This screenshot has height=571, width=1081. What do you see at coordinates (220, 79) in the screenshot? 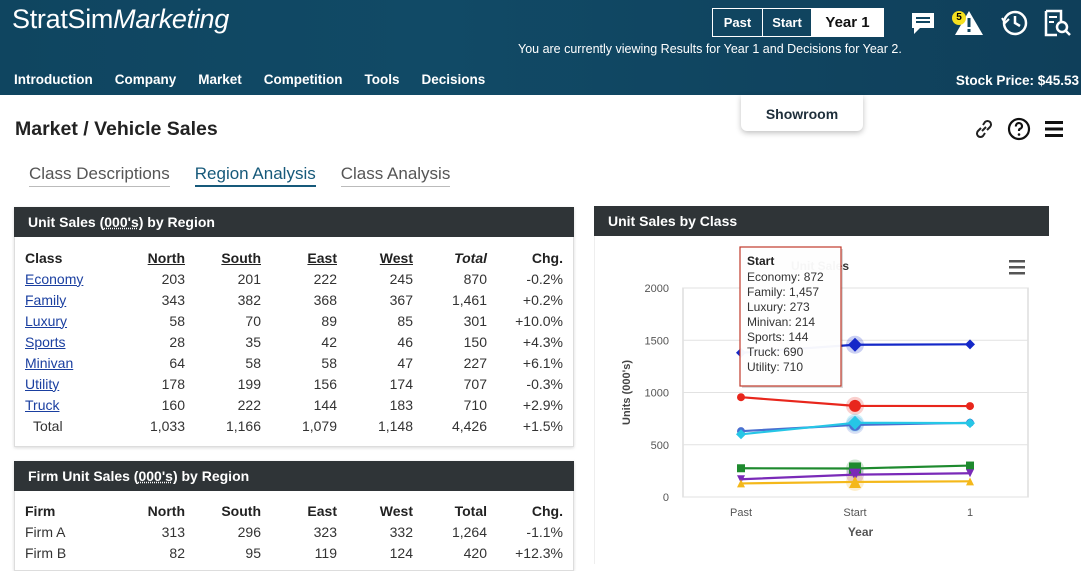
I see `nav-market: Market` at bounding box center [220, 79].